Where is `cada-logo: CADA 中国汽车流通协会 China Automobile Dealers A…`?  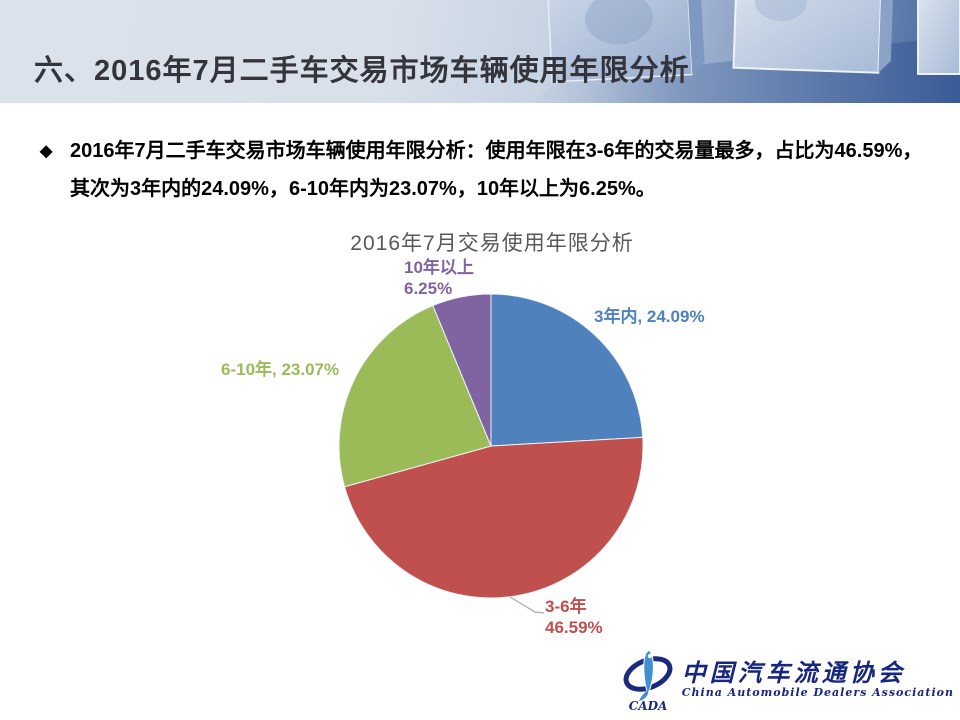
cada-logo: CADA 中国汽车流通协会 China Automobile Dealers A… is located at coordinates (788, 680).